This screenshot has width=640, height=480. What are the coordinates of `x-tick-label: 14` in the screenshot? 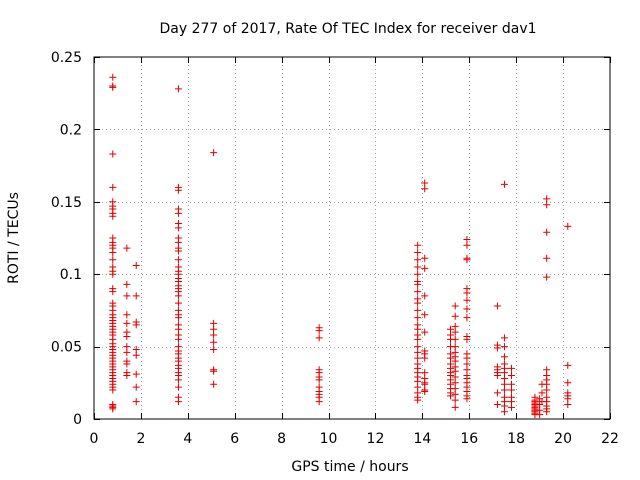 It's located at (422, 439).